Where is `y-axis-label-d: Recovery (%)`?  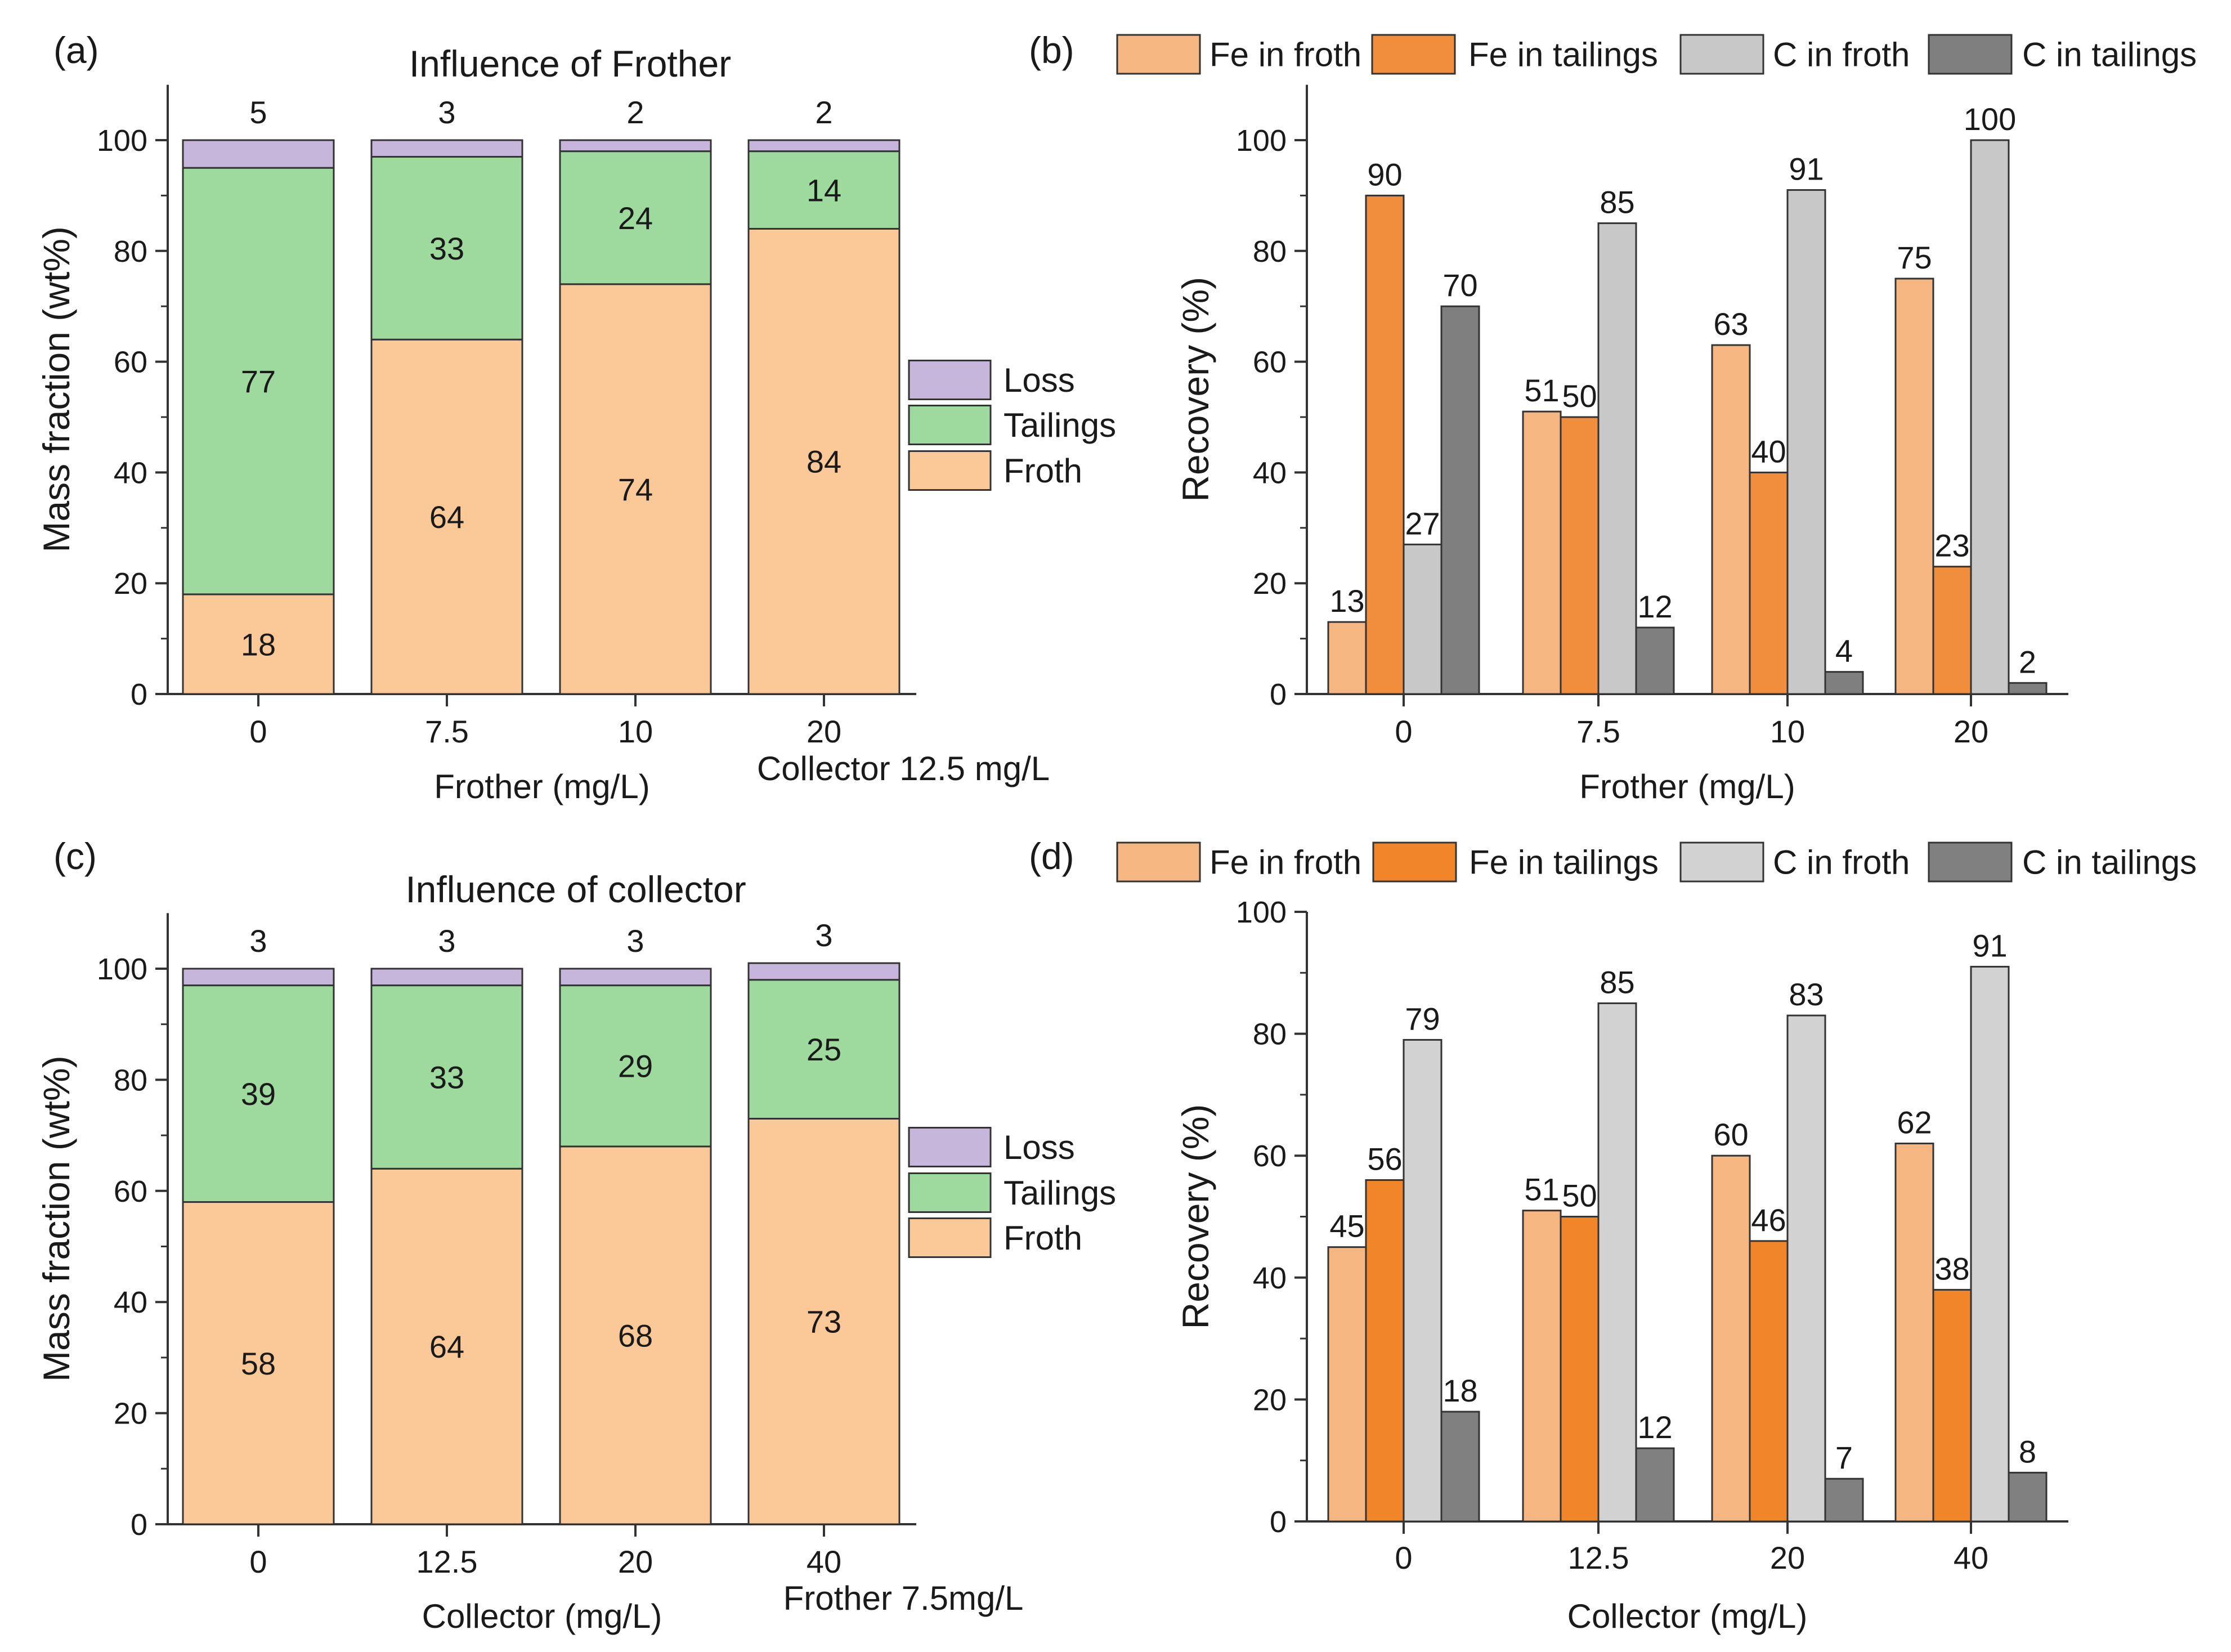
y-axis-label-d: Recovery (%) is located at coordinates (1195, 1216).